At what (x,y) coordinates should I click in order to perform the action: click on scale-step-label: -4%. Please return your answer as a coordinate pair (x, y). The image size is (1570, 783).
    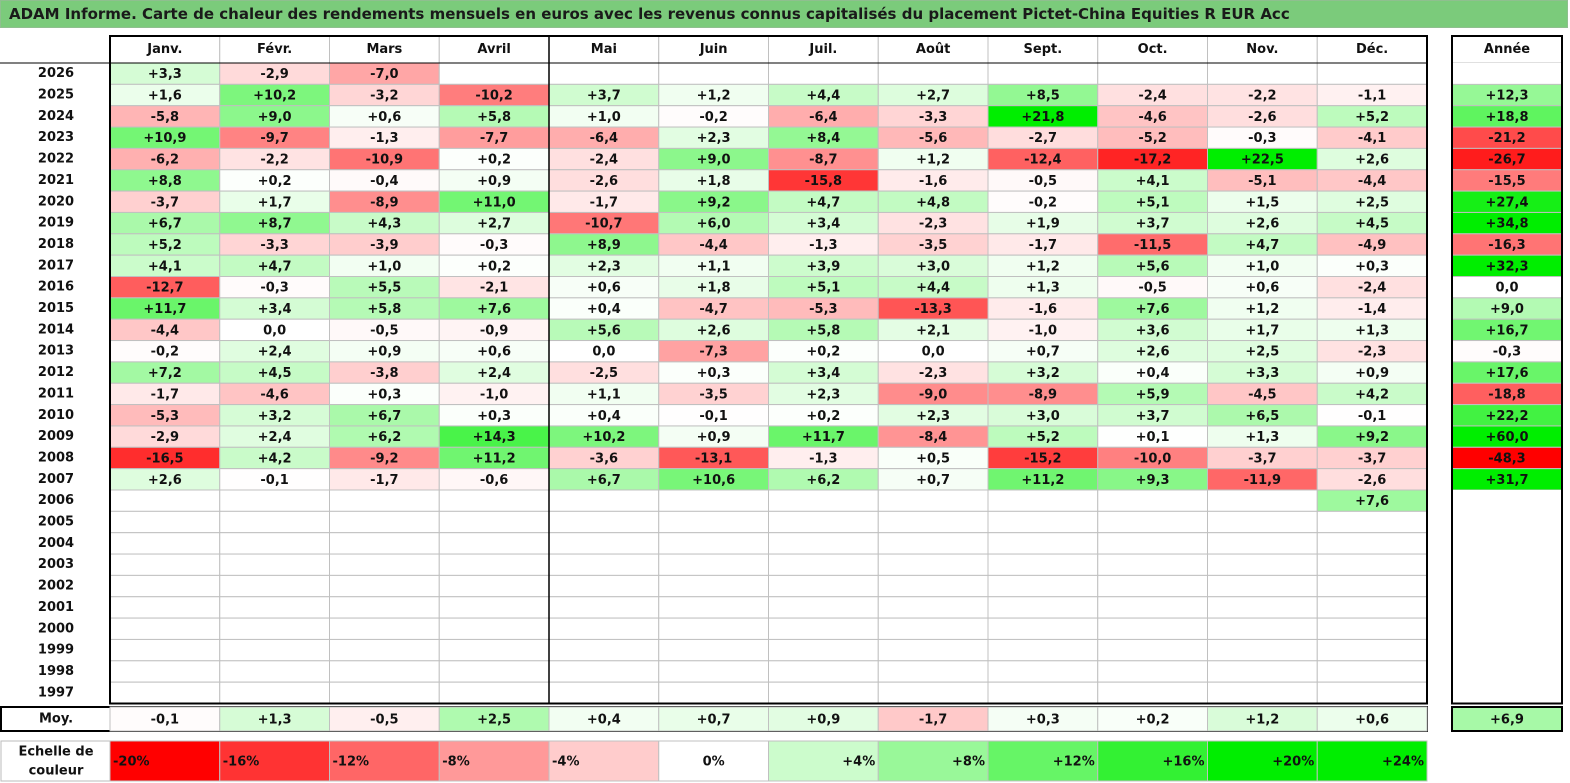
    Looking at the image, I should click on (565, 762).